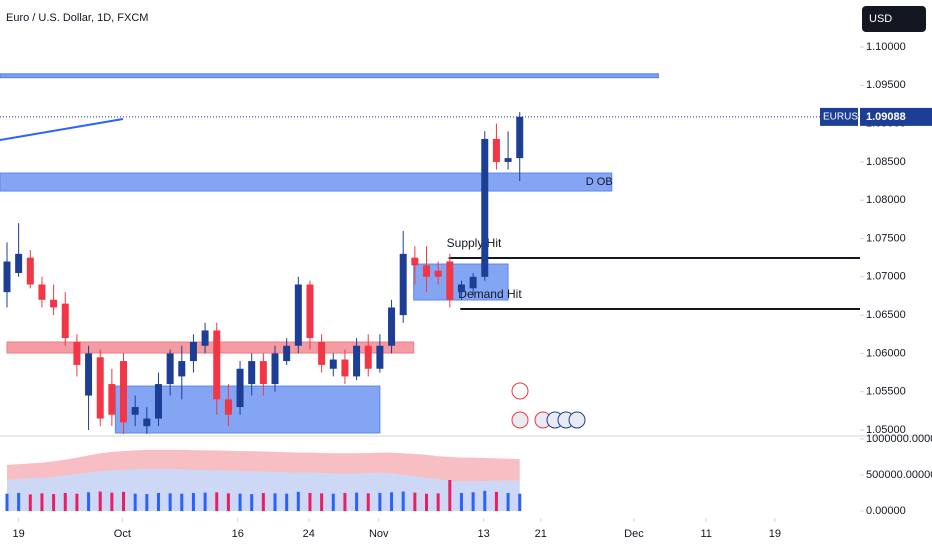  What do you see at coordinates (886, 47) in the screenshot?
I see `y-tick-label: 1.10000` at bounding box center [886, 47].